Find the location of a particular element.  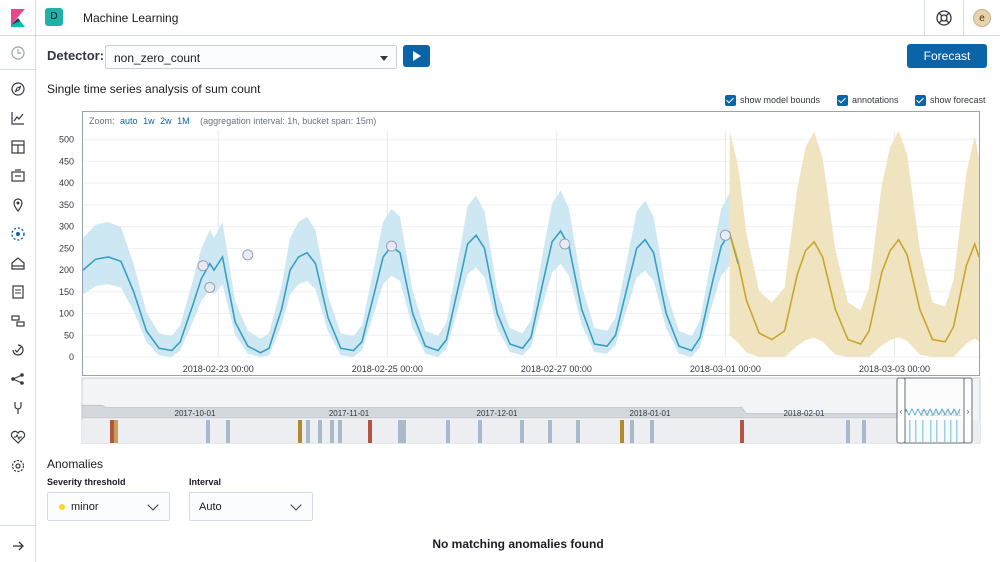

y-tick-label: 250 is located at coordinates (66, 248).